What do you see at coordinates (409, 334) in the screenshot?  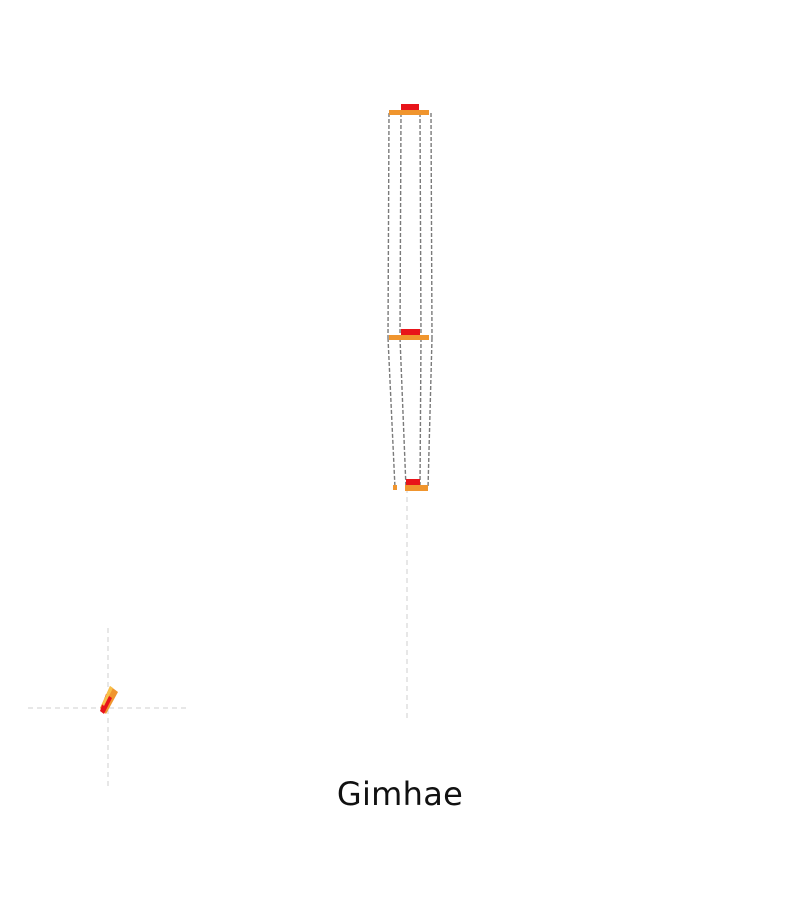 I see `middle-layer-marker` at bounding box center [409, 334].